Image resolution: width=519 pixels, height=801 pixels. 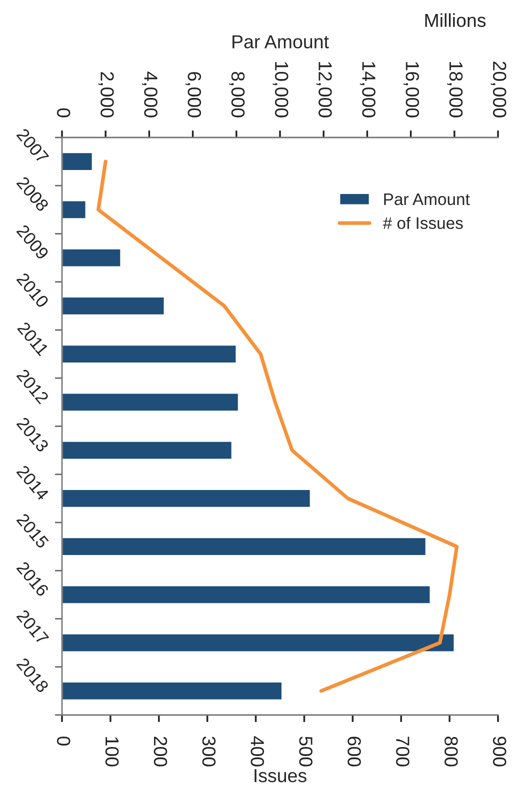 What do you see at coordinates (324, 90) in the screenshot?
I see `x2-tick-label: 12,000` at bounding box center [324, 90].